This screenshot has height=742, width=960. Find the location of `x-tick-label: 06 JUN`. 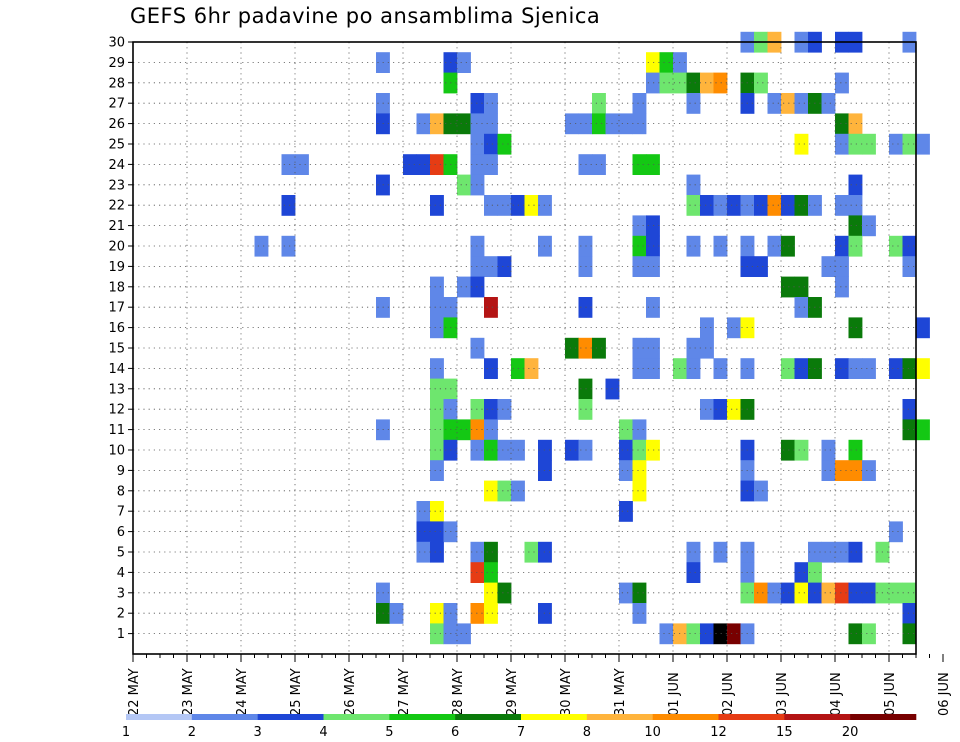

x-tick-label: 06 JUN is located at coordinates (944, 694).